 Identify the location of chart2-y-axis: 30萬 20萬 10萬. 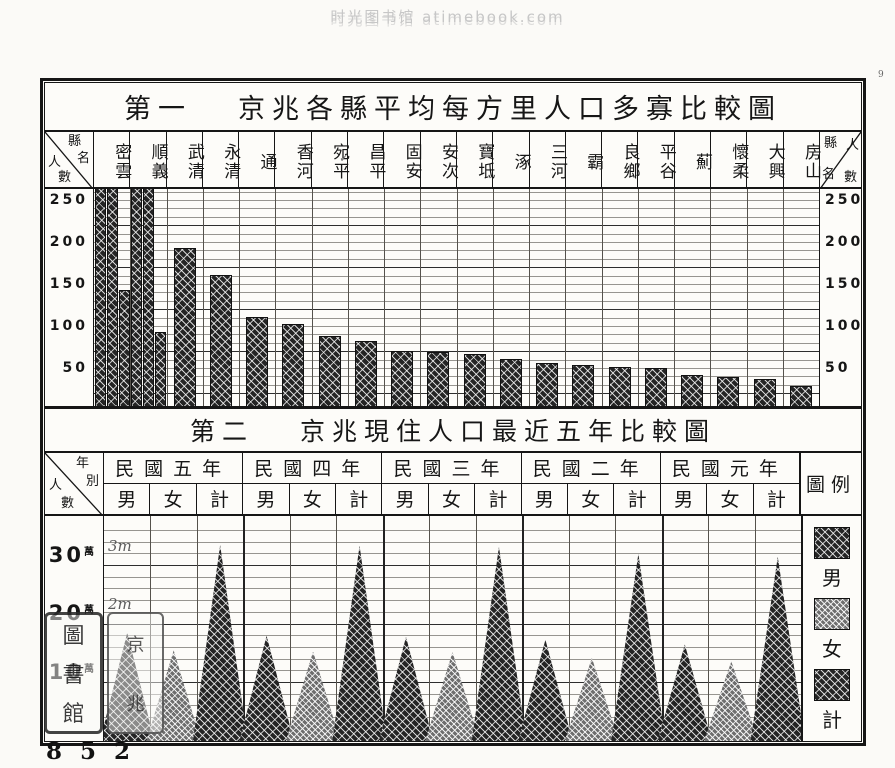
(74, 628).